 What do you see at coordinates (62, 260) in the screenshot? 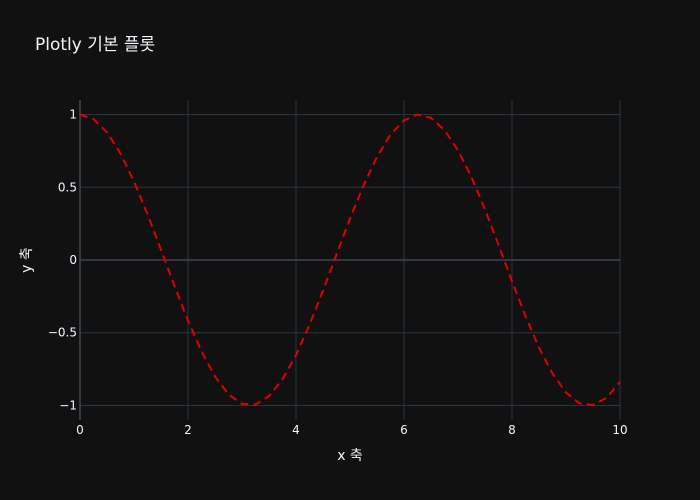
I see `y-tick-labels: 1 0.5 0 −0.5 −1` at bounding box center [62, 260].